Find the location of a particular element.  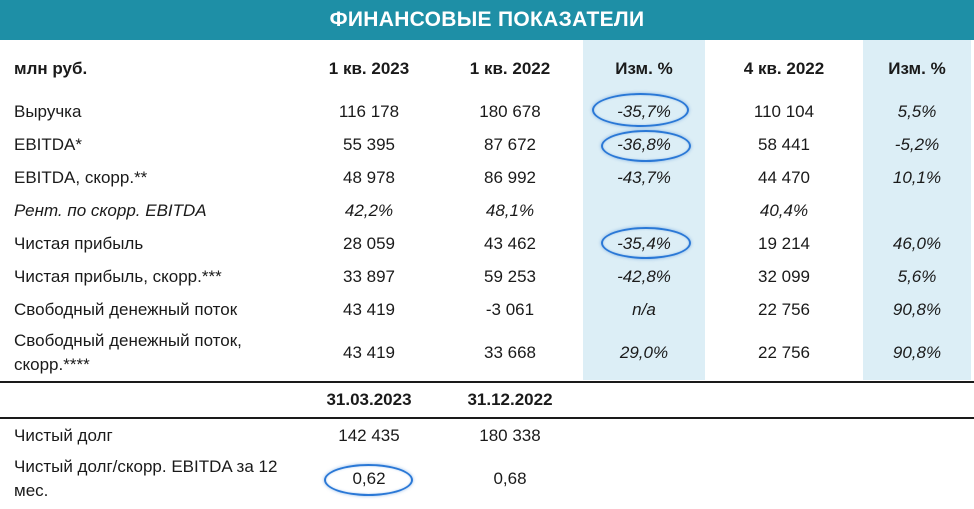

value-q1-2023: 42,2% is located at coordinates (369, 210).